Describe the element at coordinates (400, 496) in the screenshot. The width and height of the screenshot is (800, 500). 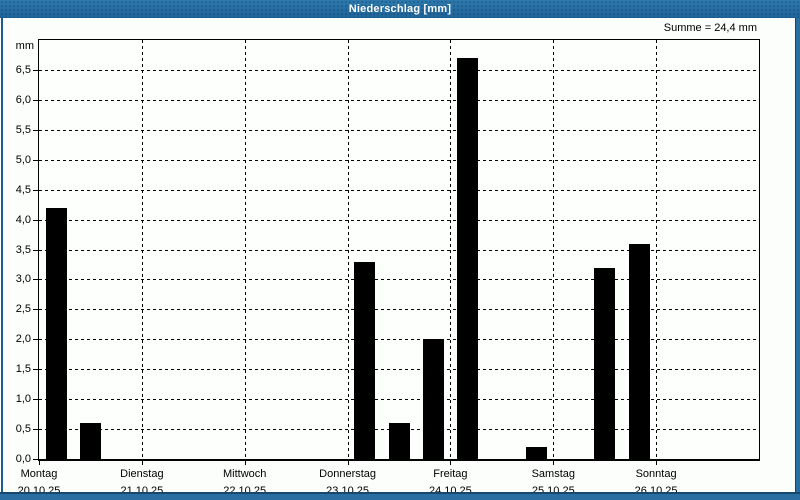
I see `window-border-bottom` at that location.